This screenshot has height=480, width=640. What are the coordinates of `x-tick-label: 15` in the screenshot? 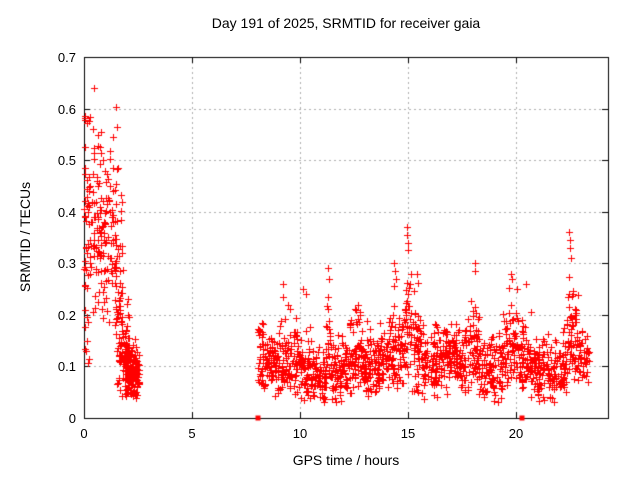 It's located at (408, 433).